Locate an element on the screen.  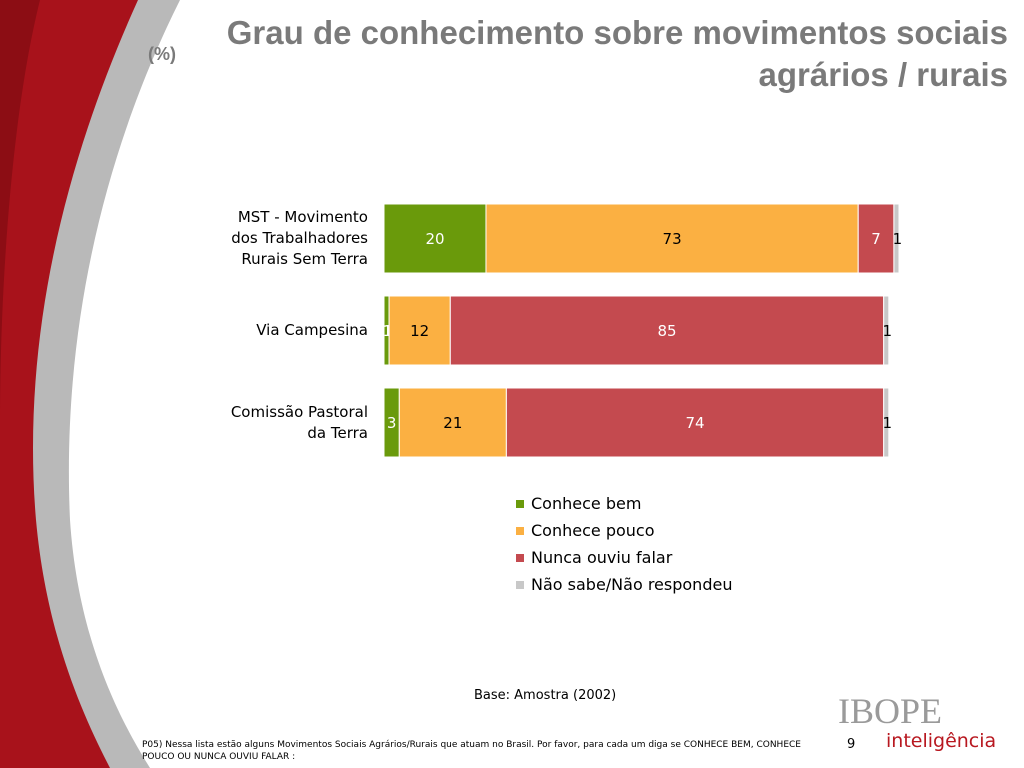
legend-label: Nunca ouviu falar is located at coordinates (602, 557).